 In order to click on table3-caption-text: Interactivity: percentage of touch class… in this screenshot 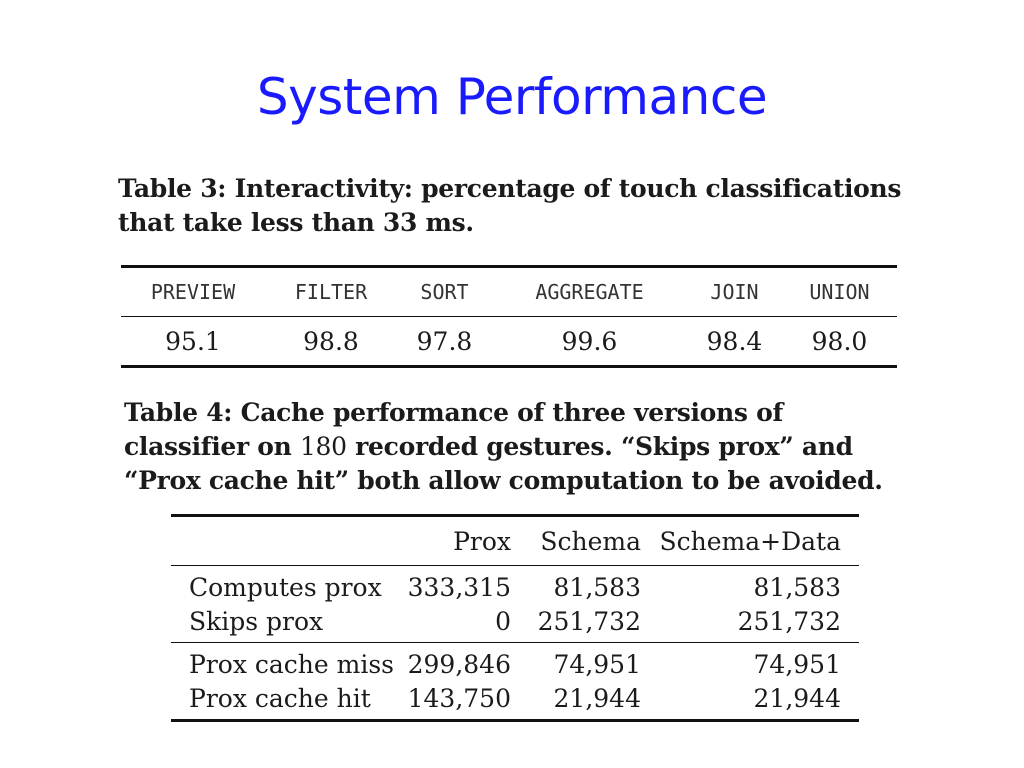, I will do `click(510, 205)`.